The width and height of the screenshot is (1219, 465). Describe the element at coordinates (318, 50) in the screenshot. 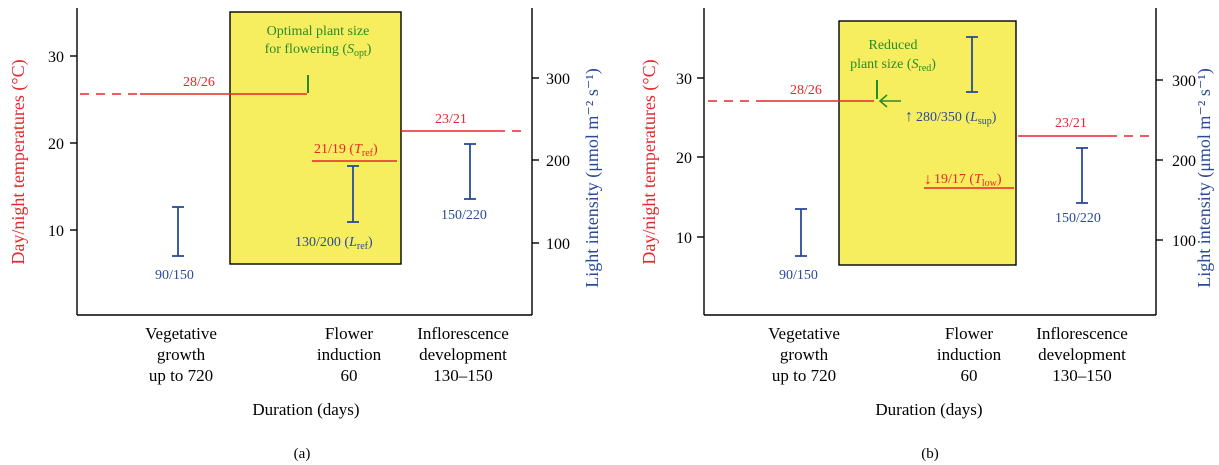

I see `plant-size-note-line2: for flowering (Sopt)` at that location.